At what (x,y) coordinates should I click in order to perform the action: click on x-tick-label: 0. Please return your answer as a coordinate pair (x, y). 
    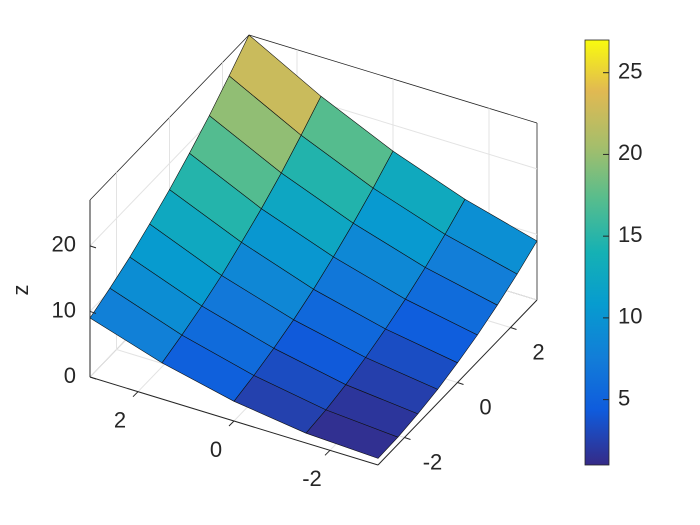
    Looking at the image, I should click on (216, 449).